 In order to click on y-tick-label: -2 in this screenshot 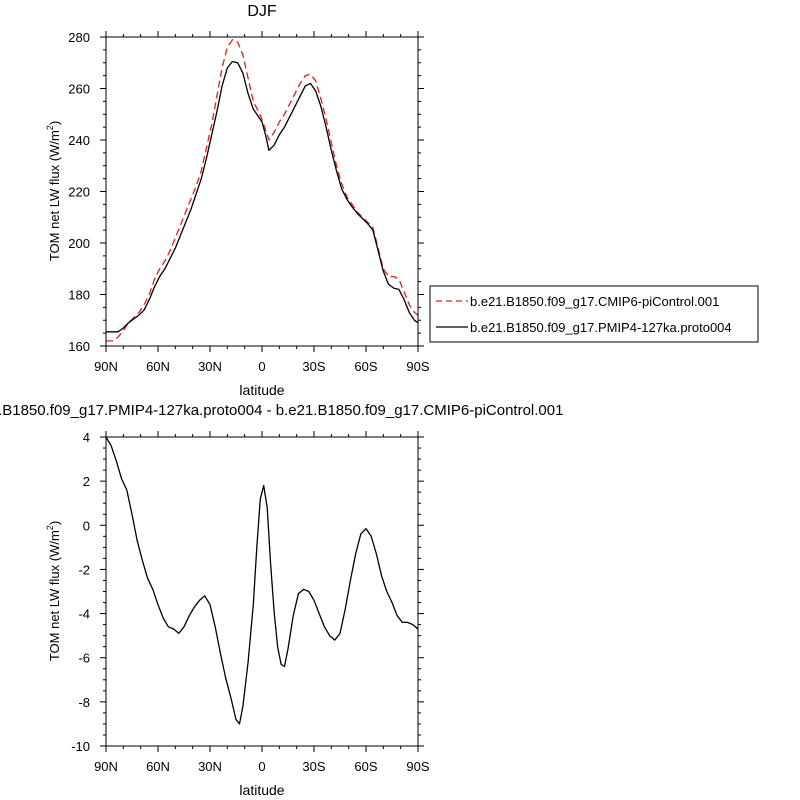, I will do `click(84, 569)`.